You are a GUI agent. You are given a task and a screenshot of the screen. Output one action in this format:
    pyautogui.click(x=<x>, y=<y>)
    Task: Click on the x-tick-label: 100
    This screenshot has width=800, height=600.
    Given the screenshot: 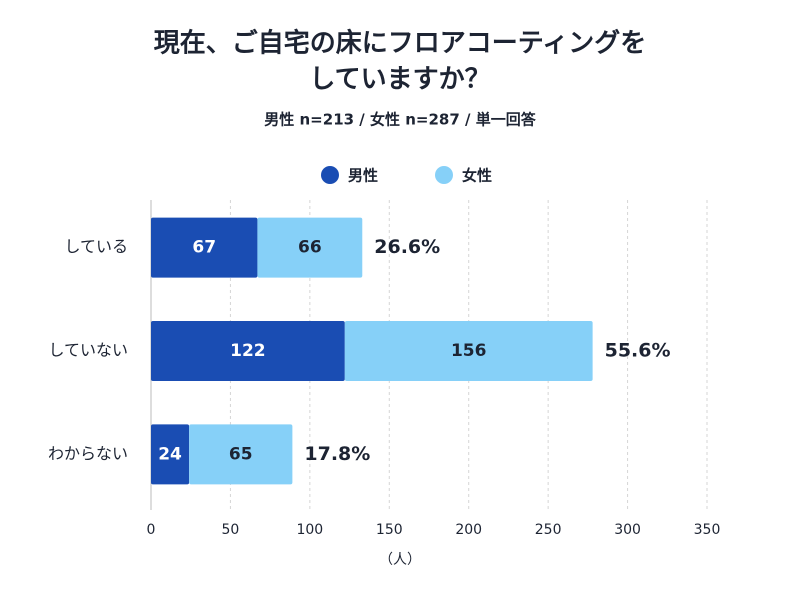 What is the action you would take?
    pyautogui.click(x=309, y=530)
    